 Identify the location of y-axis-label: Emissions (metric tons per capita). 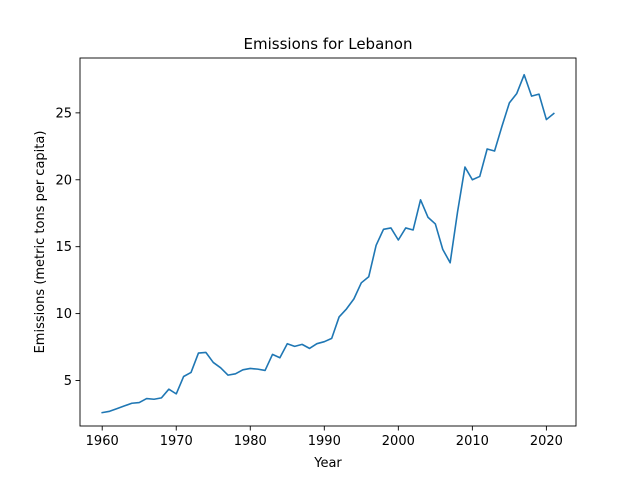
(40, 242).